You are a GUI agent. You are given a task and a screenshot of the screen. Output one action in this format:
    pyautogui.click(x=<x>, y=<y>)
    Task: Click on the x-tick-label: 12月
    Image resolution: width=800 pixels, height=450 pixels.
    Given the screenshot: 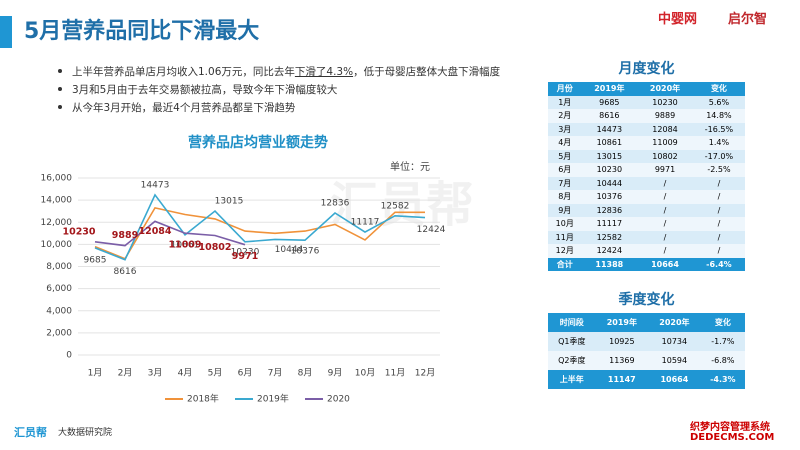 What is the action you would take?
    pyautogui.click(x=425, y=373)
    